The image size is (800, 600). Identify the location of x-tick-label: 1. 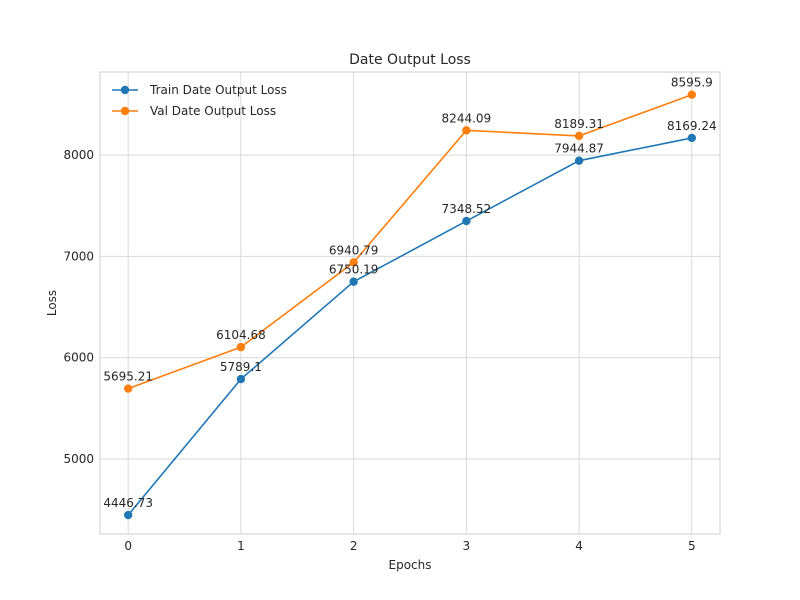
(241, 546).